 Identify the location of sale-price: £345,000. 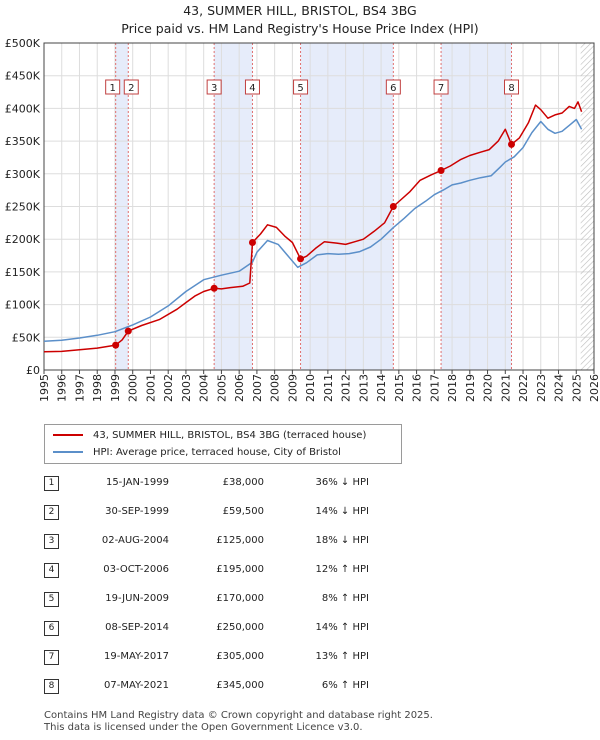
(240, 685).